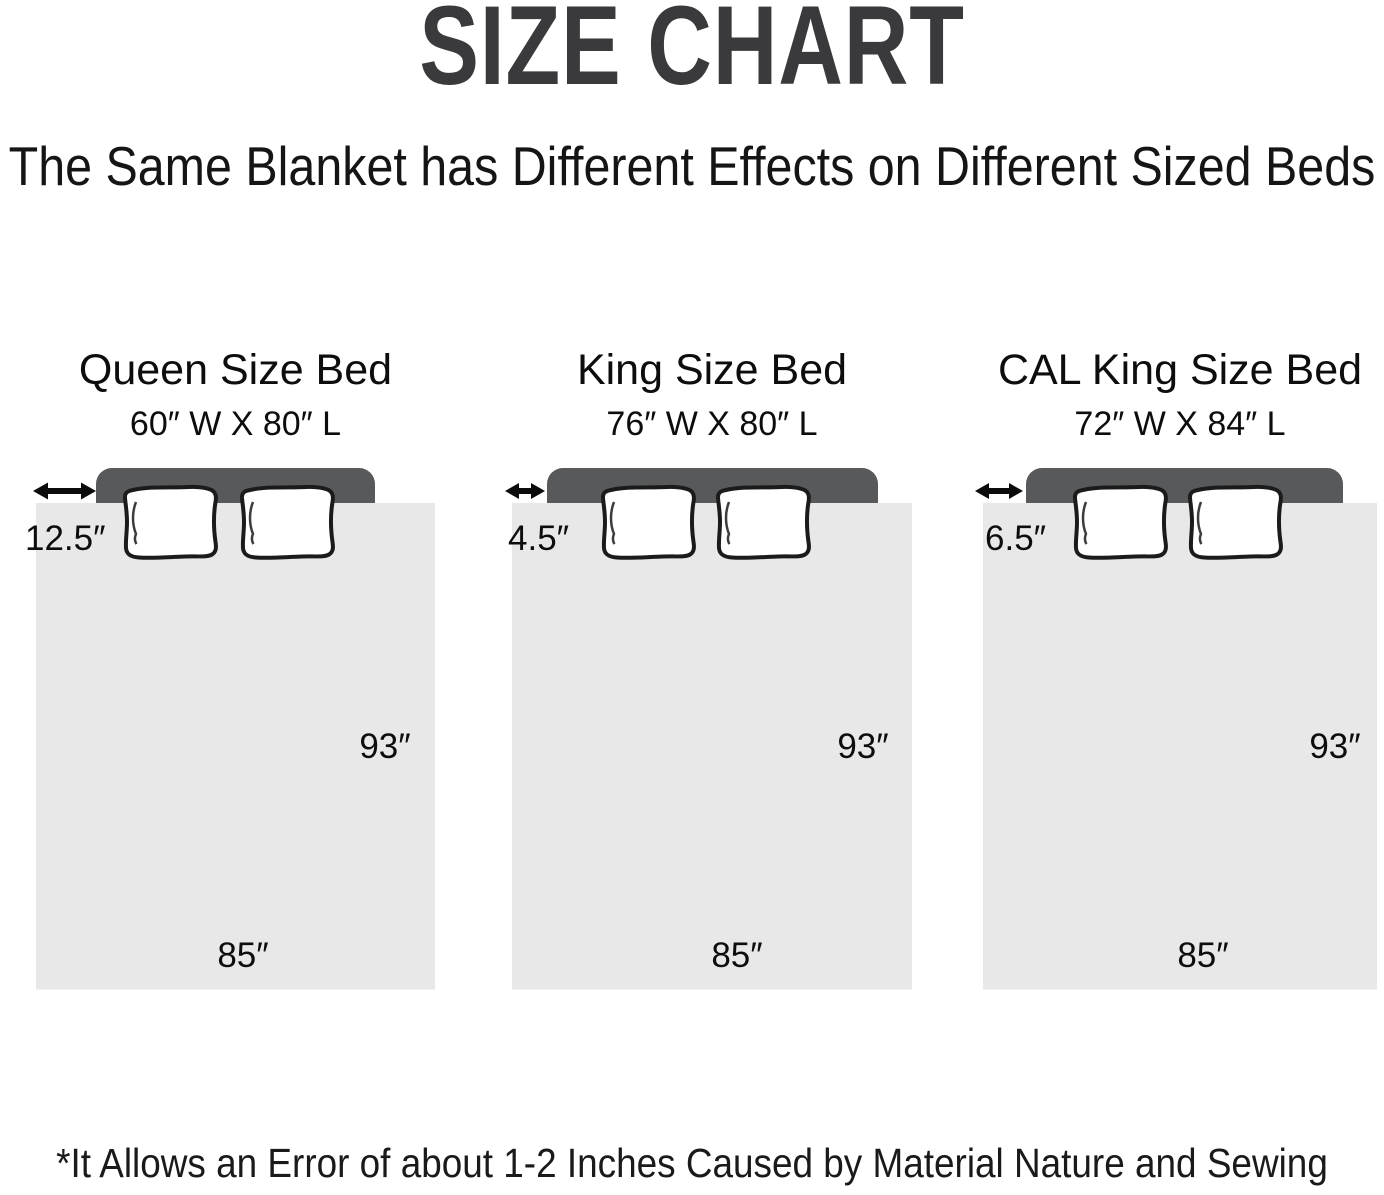  Describe the element at coordinates (539, 538) in the screenshot. I see `overhang-measurement: 4.5″` at that location.